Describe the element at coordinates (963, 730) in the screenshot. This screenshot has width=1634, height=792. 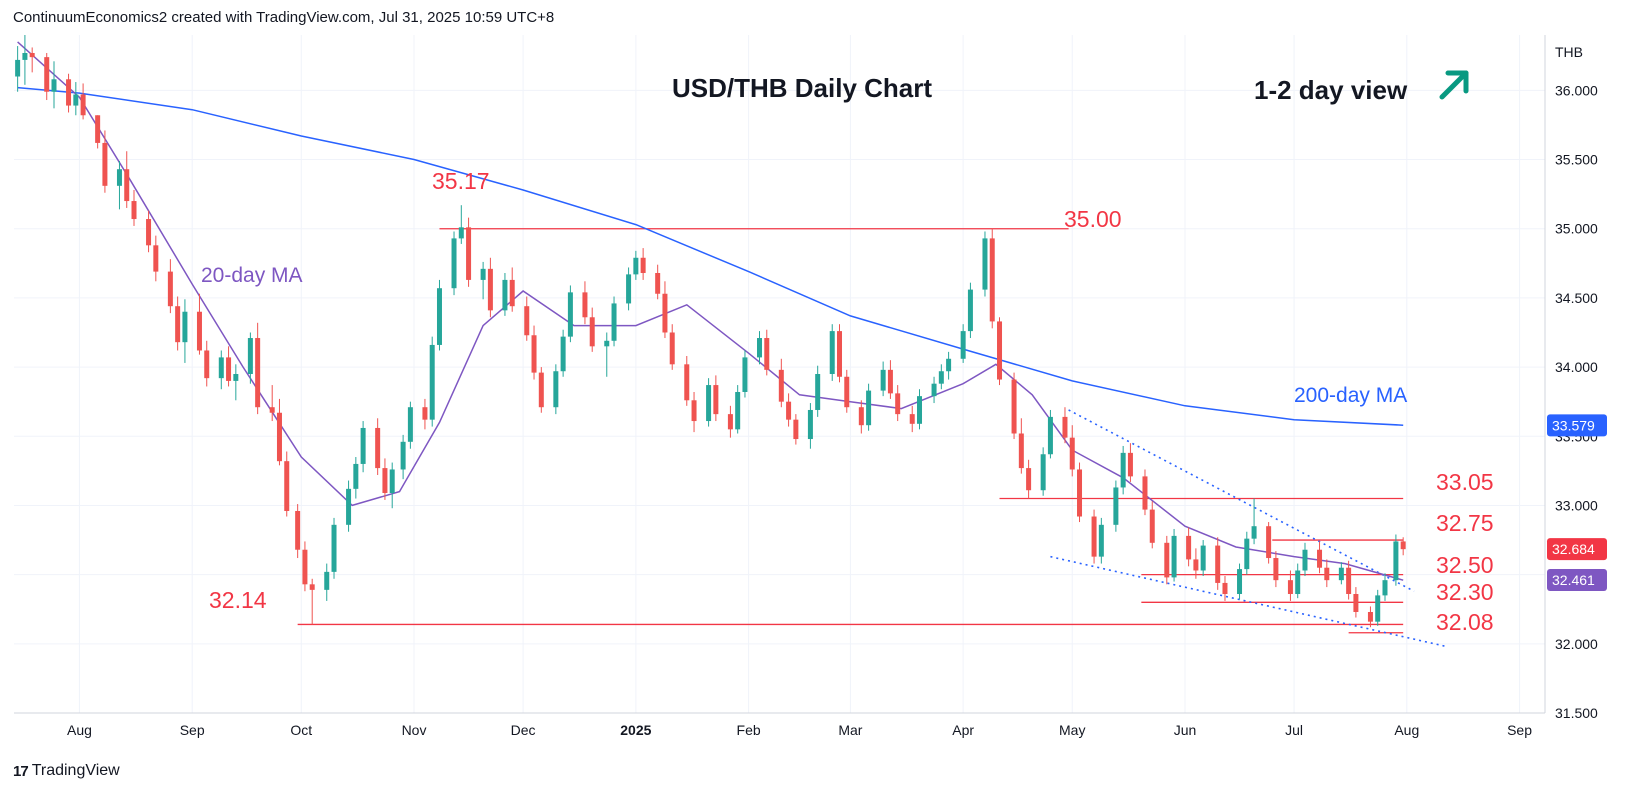
I see `x-tick-label: Apr` at that location.